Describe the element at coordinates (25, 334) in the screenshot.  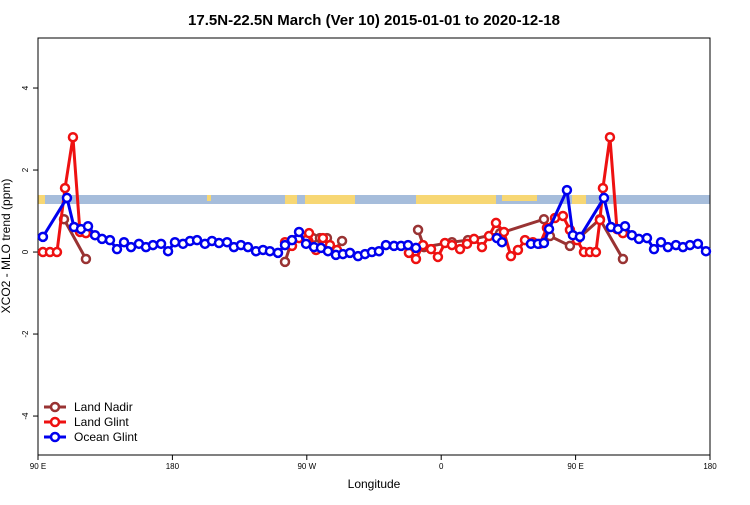
I see `y-tick-label: -2` at that location.